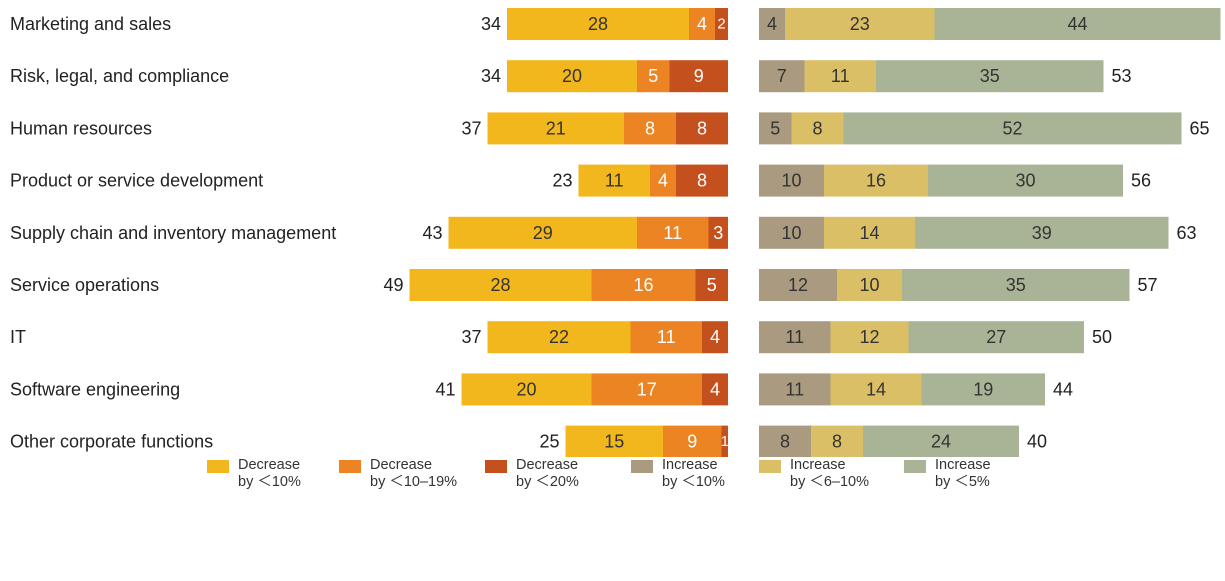  Describe the element at coordinates (173, 233) in the screenshot. I see `category-label: Supply chain and inventory management` at that location.